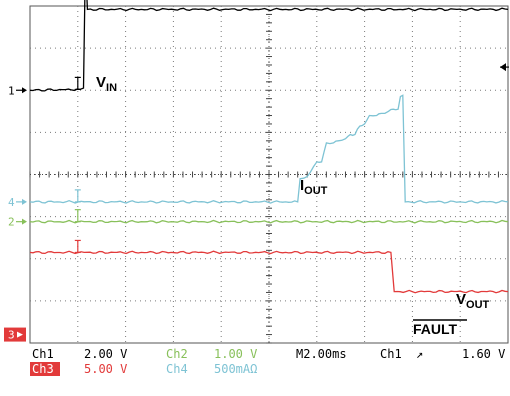  Describe the element at coordinates (235, 354) in the screenshot. I see `readout-ch2-scale: 1.00 V` at that location.